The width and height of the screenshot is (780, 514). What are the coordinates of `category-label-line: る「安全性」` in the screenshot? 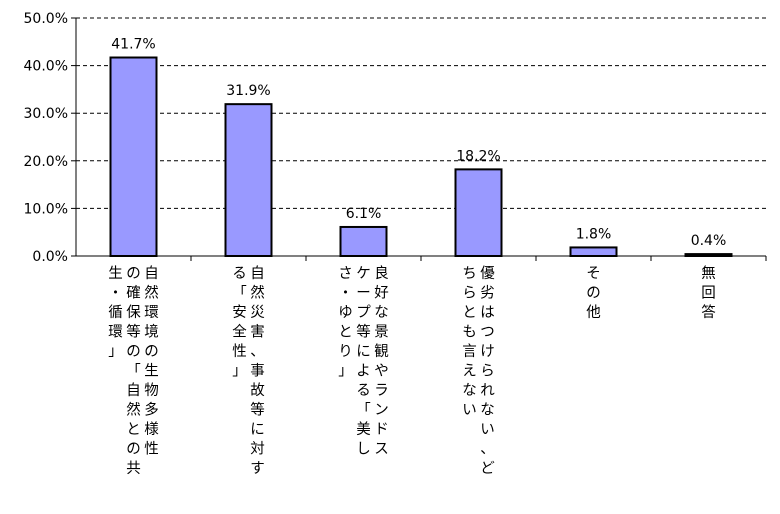 It's located at (239, 323).